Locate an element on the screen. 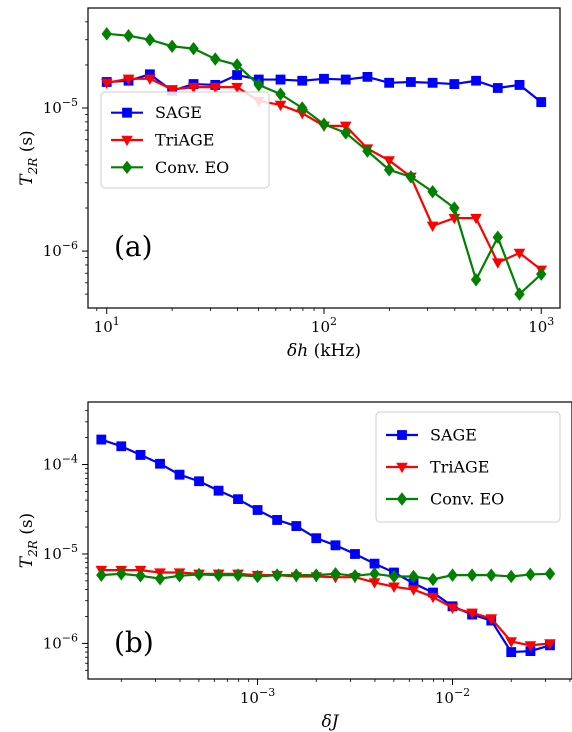  x-tick-label: 10¹ is located at coordinates (107, 325).